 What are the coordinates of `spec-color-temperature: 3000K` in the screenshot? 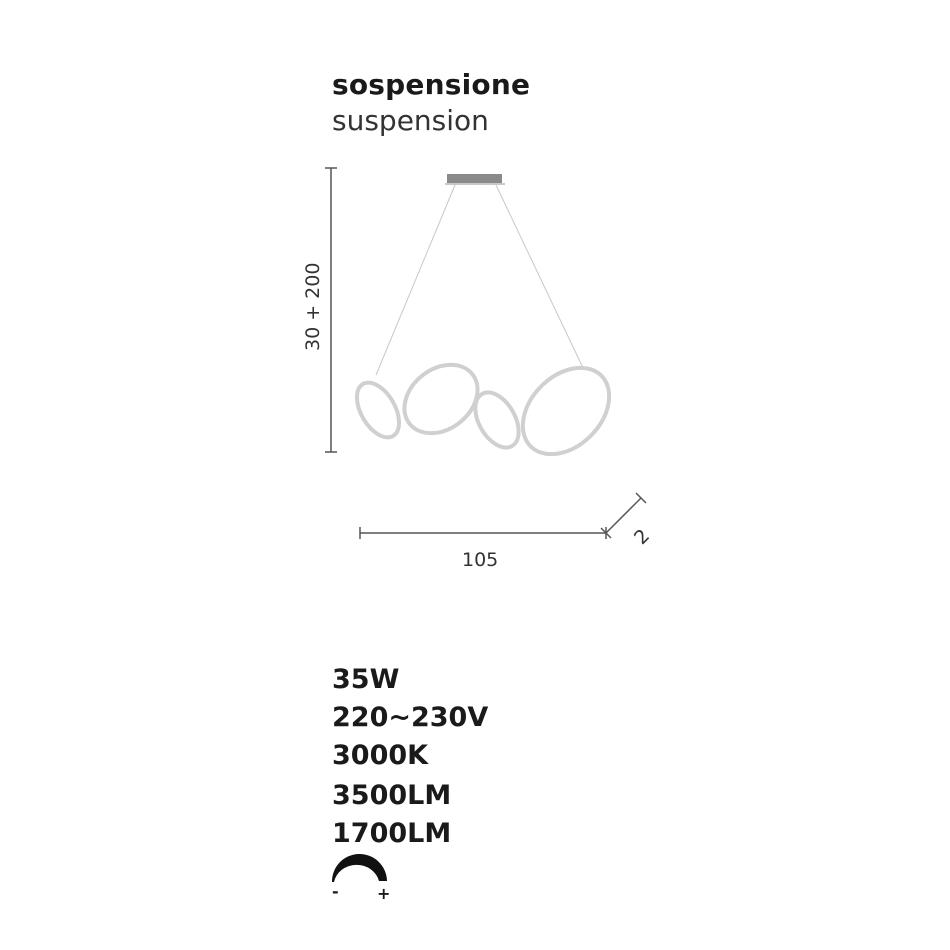 It's located at (380, 755).